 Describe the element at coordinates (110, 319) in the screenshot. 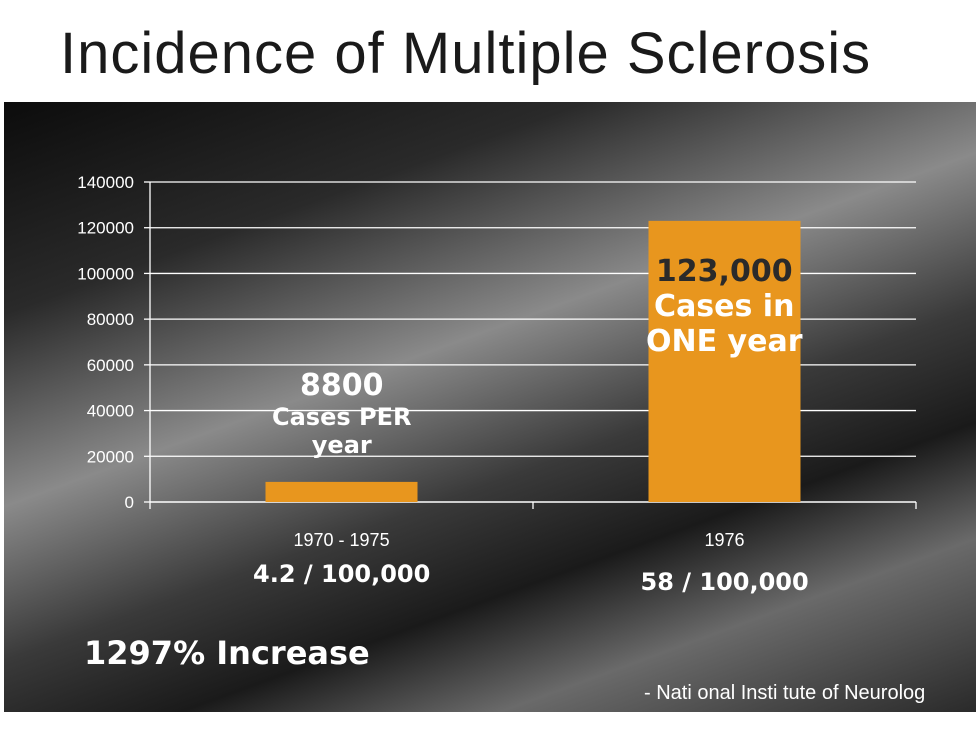

I see `y-tick-label: 80000` at that location.